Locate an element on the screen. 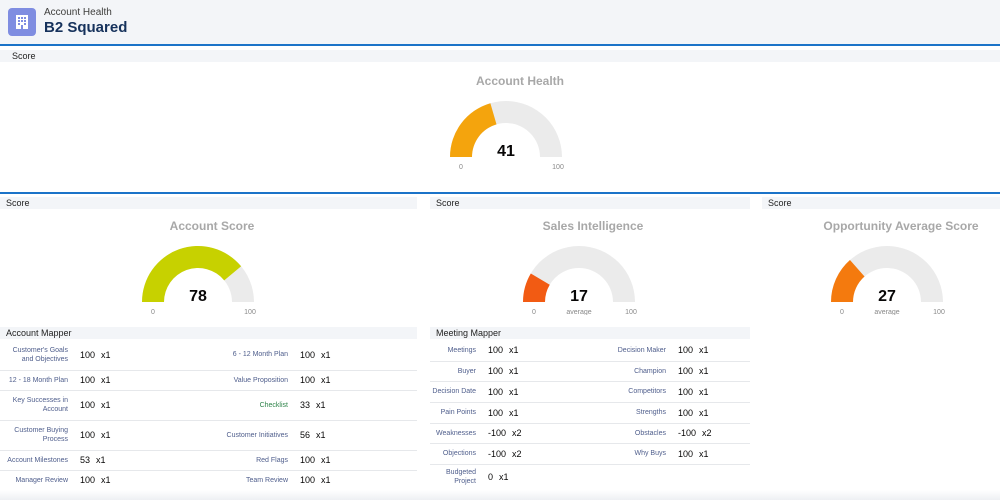 Image resolution: width=1000 pixels, height=500 pixels. metric-label: Customer's Goals and Objectives is located at coordinates (39, 355).